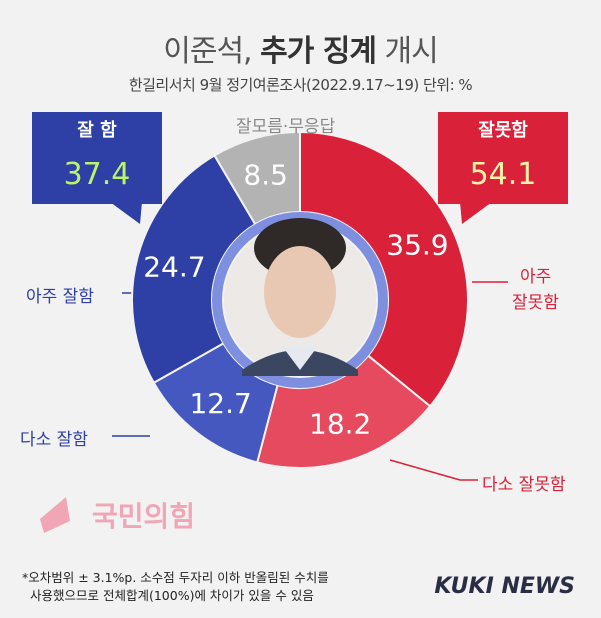  I want to click on callout-pointer-good, so click(126, 213).